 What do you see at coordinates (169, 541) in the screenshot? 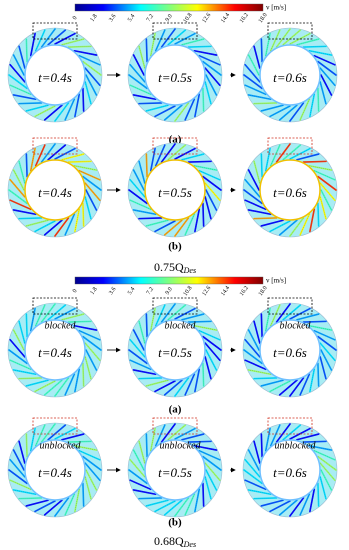
I see `caption-main: 0.68Q` at bounding box center [169, 541].